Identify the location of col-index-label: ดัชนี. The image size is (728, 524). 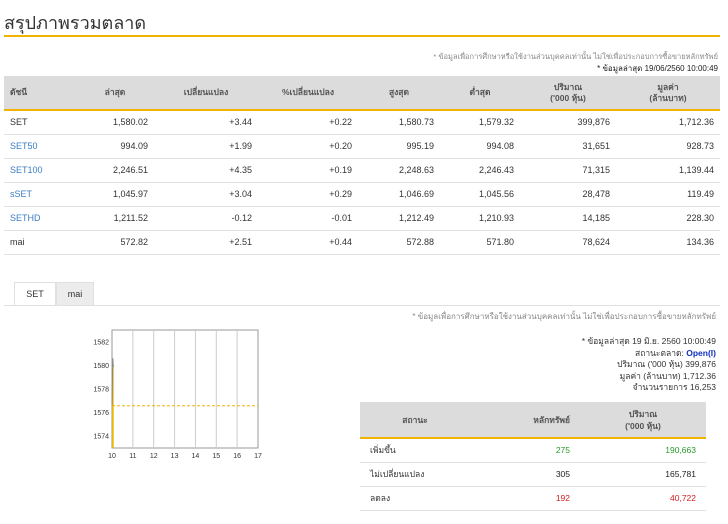
(19, 92).